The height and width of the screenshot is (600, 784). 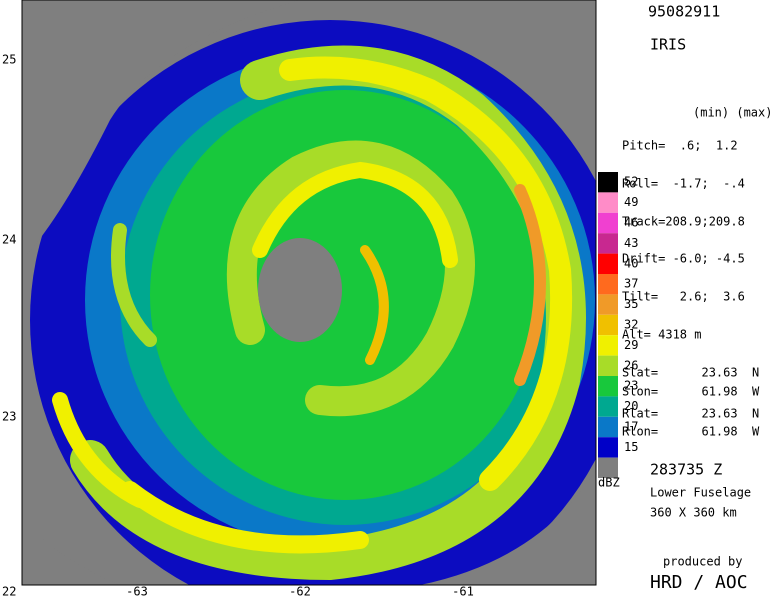 What do you see at coordinates (9, 417) in the screenshot?
I see `y-label: 23` at bounding box center [9, 417].